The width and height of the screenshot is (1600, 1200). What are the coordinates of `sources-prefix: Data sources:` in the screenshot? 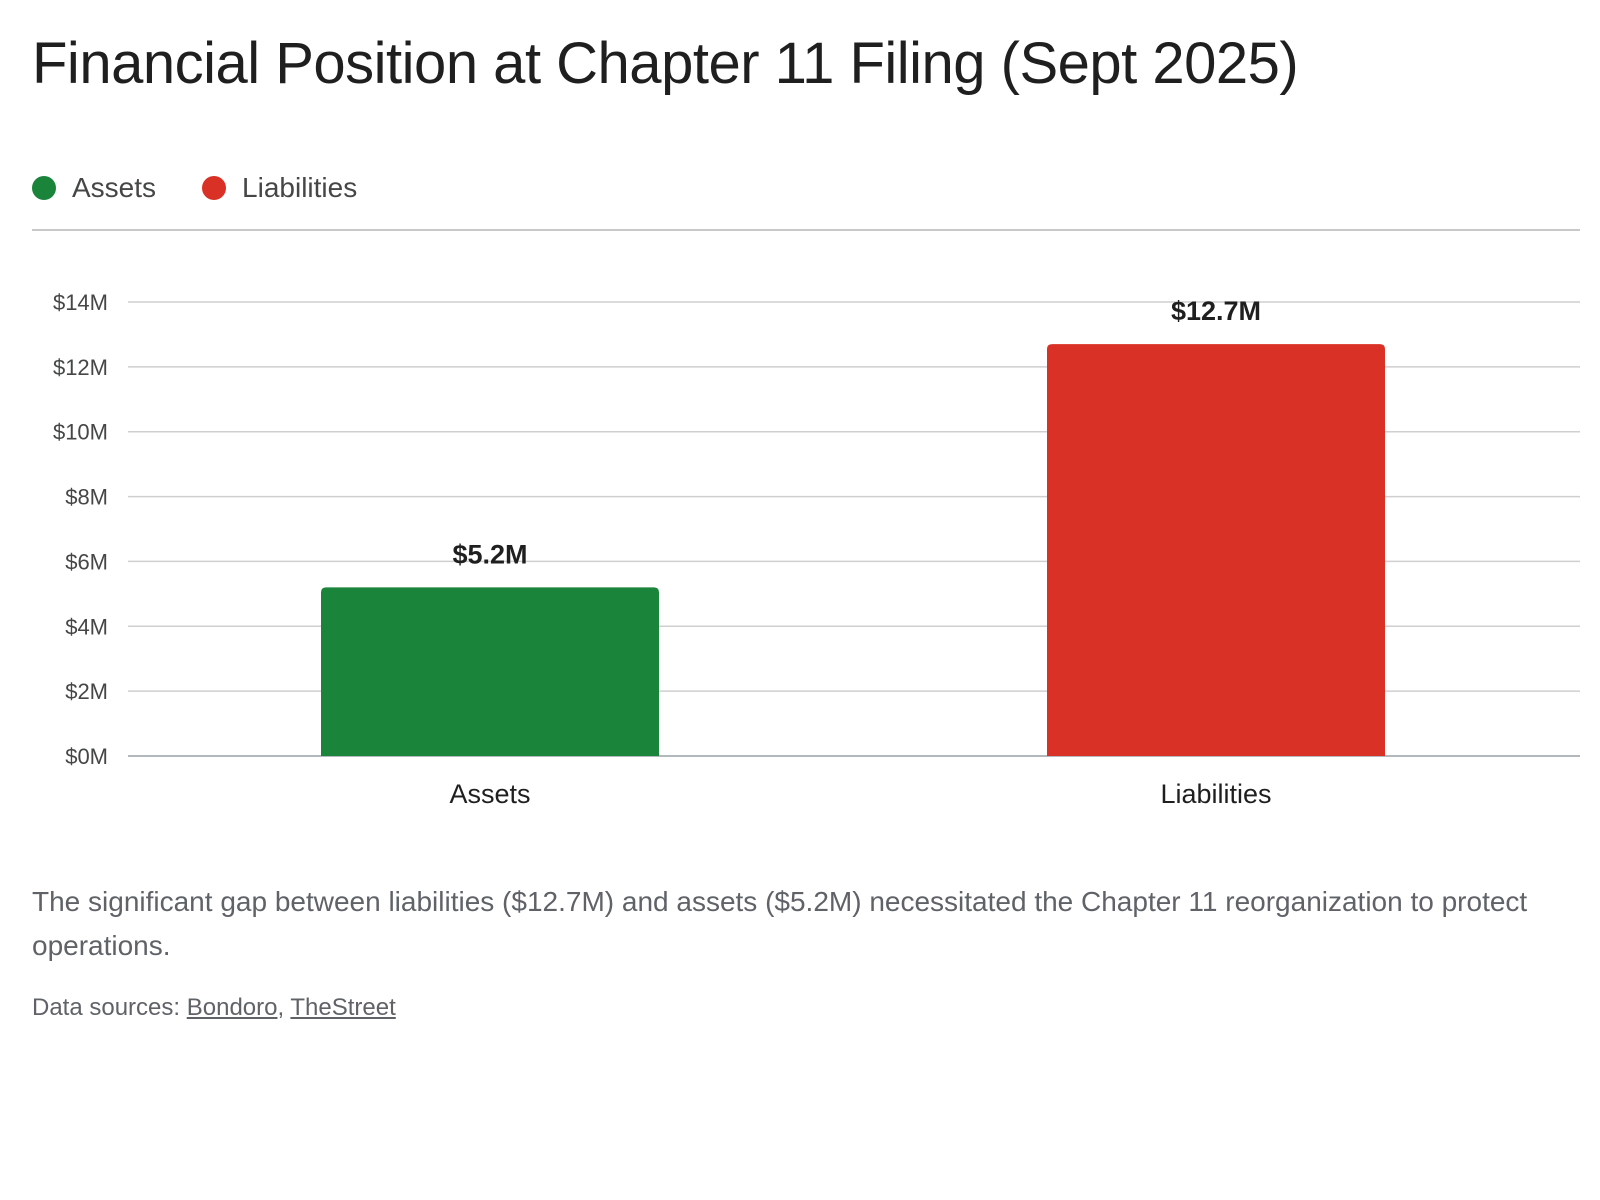 It's located at (109, 1007).